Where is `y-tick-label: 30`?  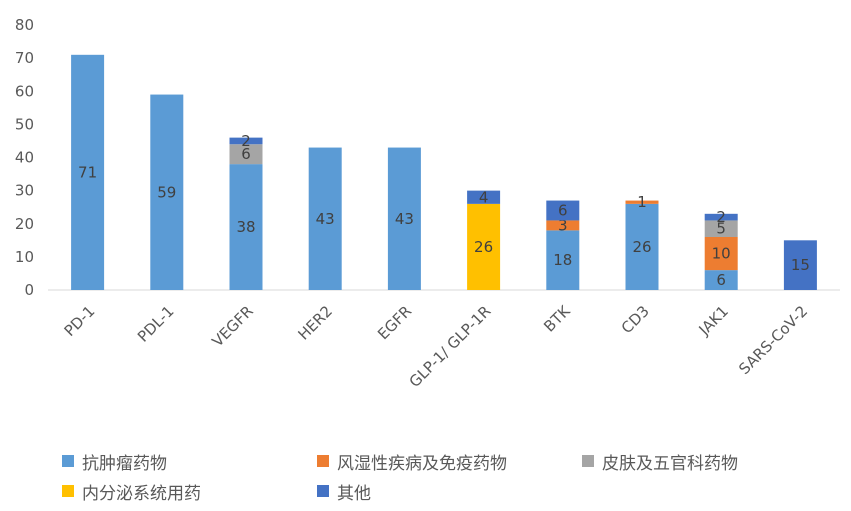 y-tick-label: 30 is located at coordinates (24, 191).